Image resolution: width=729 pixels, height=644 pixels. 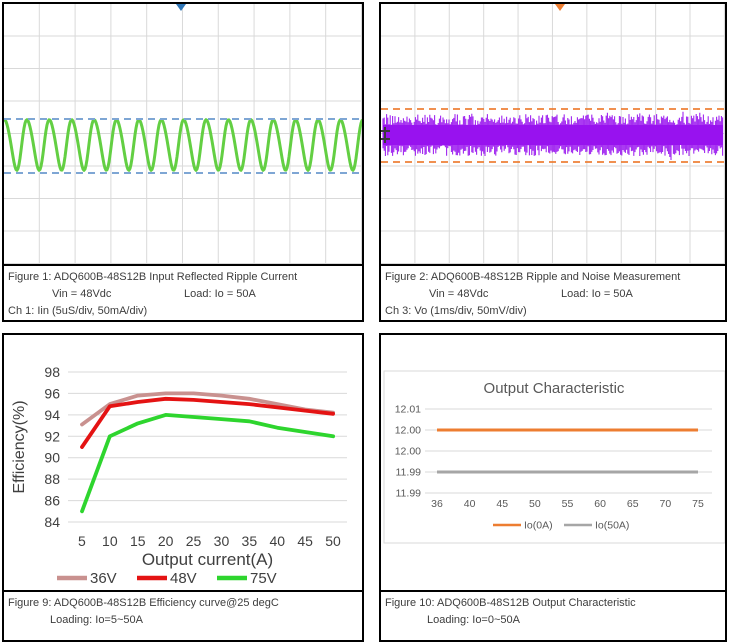 I want to click on legend-label-36V: 36V, so click(x=103, y=578).